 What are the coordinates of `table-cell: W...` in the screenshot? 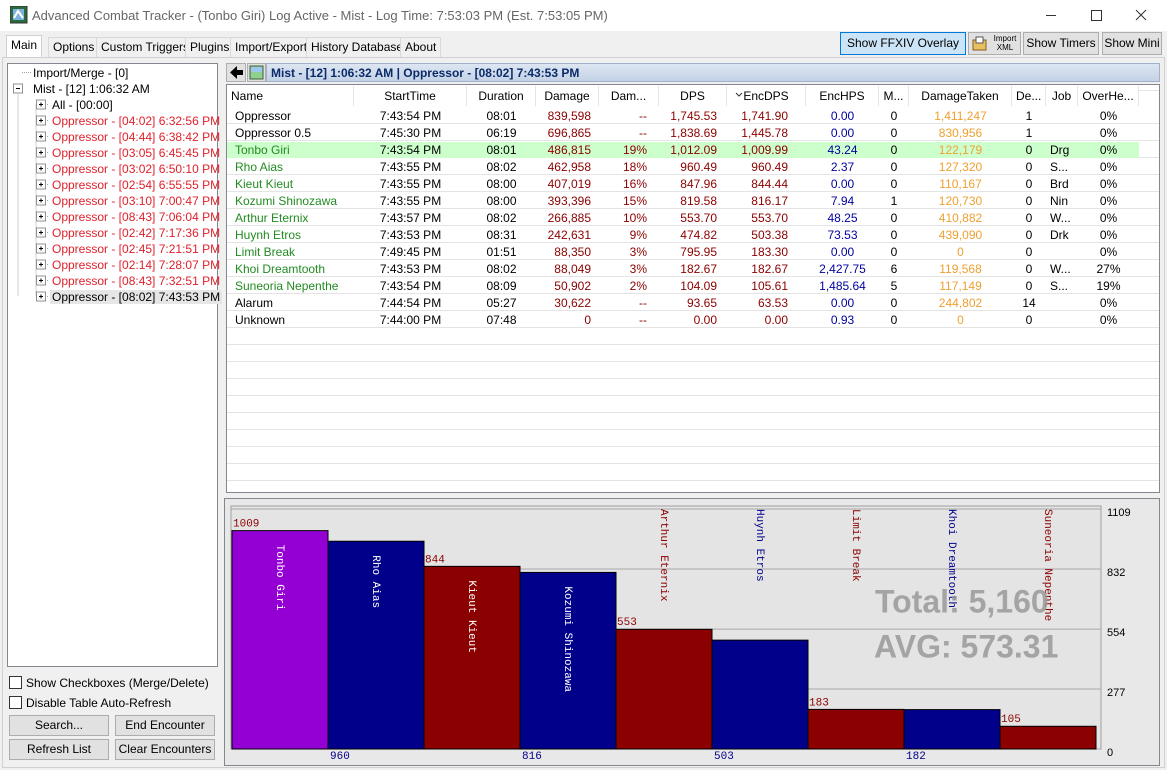 It's located at (1060, 218).